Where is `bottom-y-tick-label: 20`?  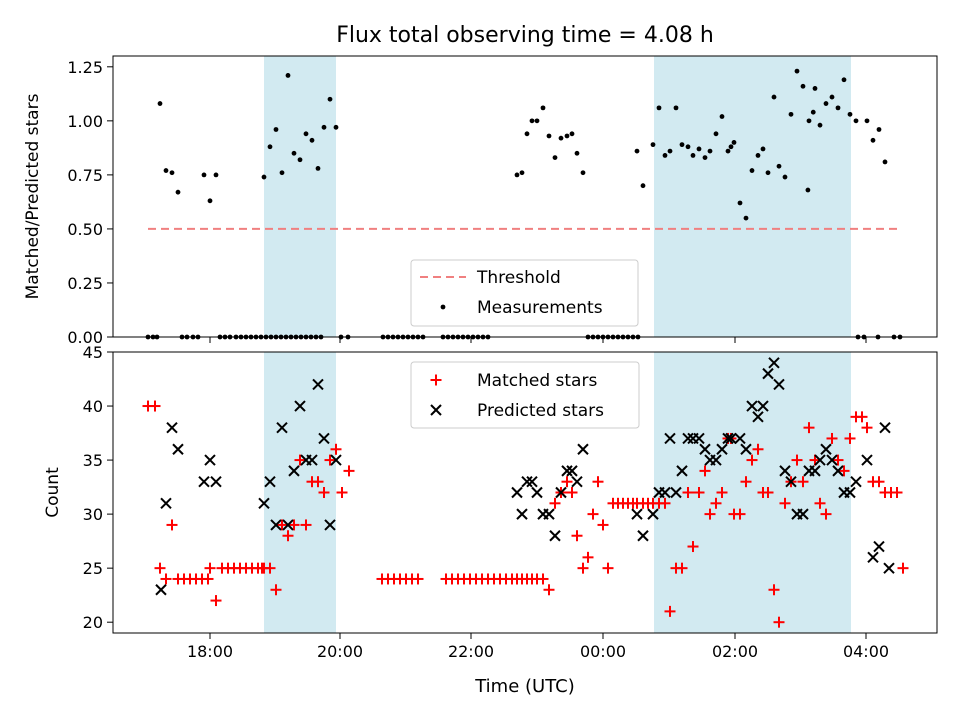
bottom-y-tick-label: 20 is located at coordinates (93, 622).